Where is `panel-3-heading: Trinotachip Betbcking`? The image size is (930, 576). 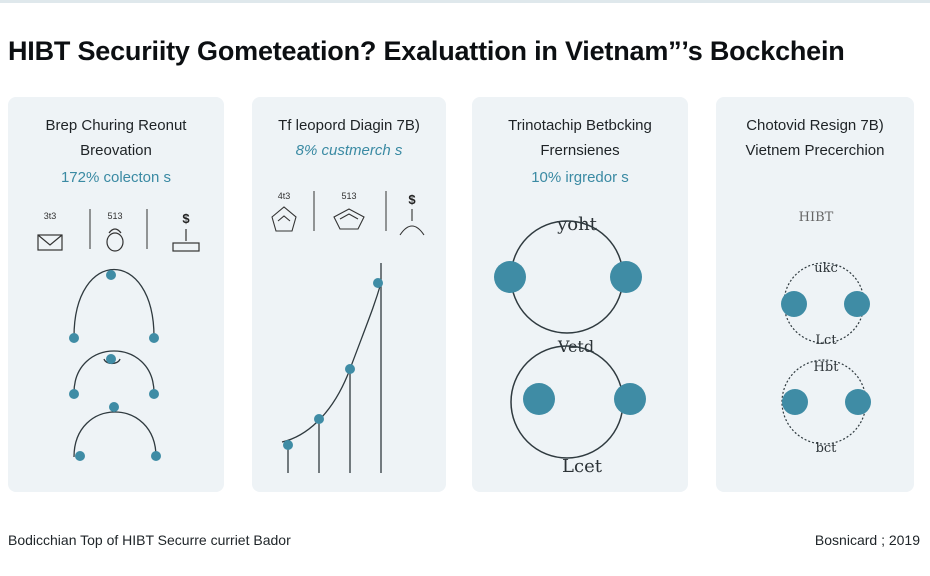
panel-3-heading: Trinotachip Betbcking is located at coordinates (580, 125).